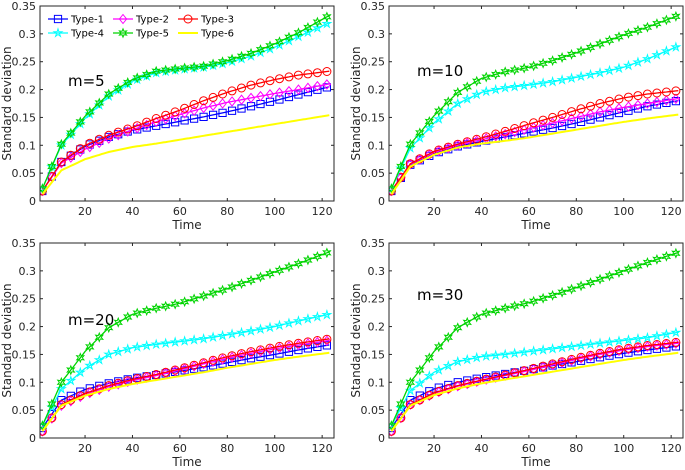 The height and width of the screenshot is (470, 685). What do you see at coordinates (24, 354) in the screenshot?
I see `y-tick-label: 0.15` at bounding box center [24, 354].